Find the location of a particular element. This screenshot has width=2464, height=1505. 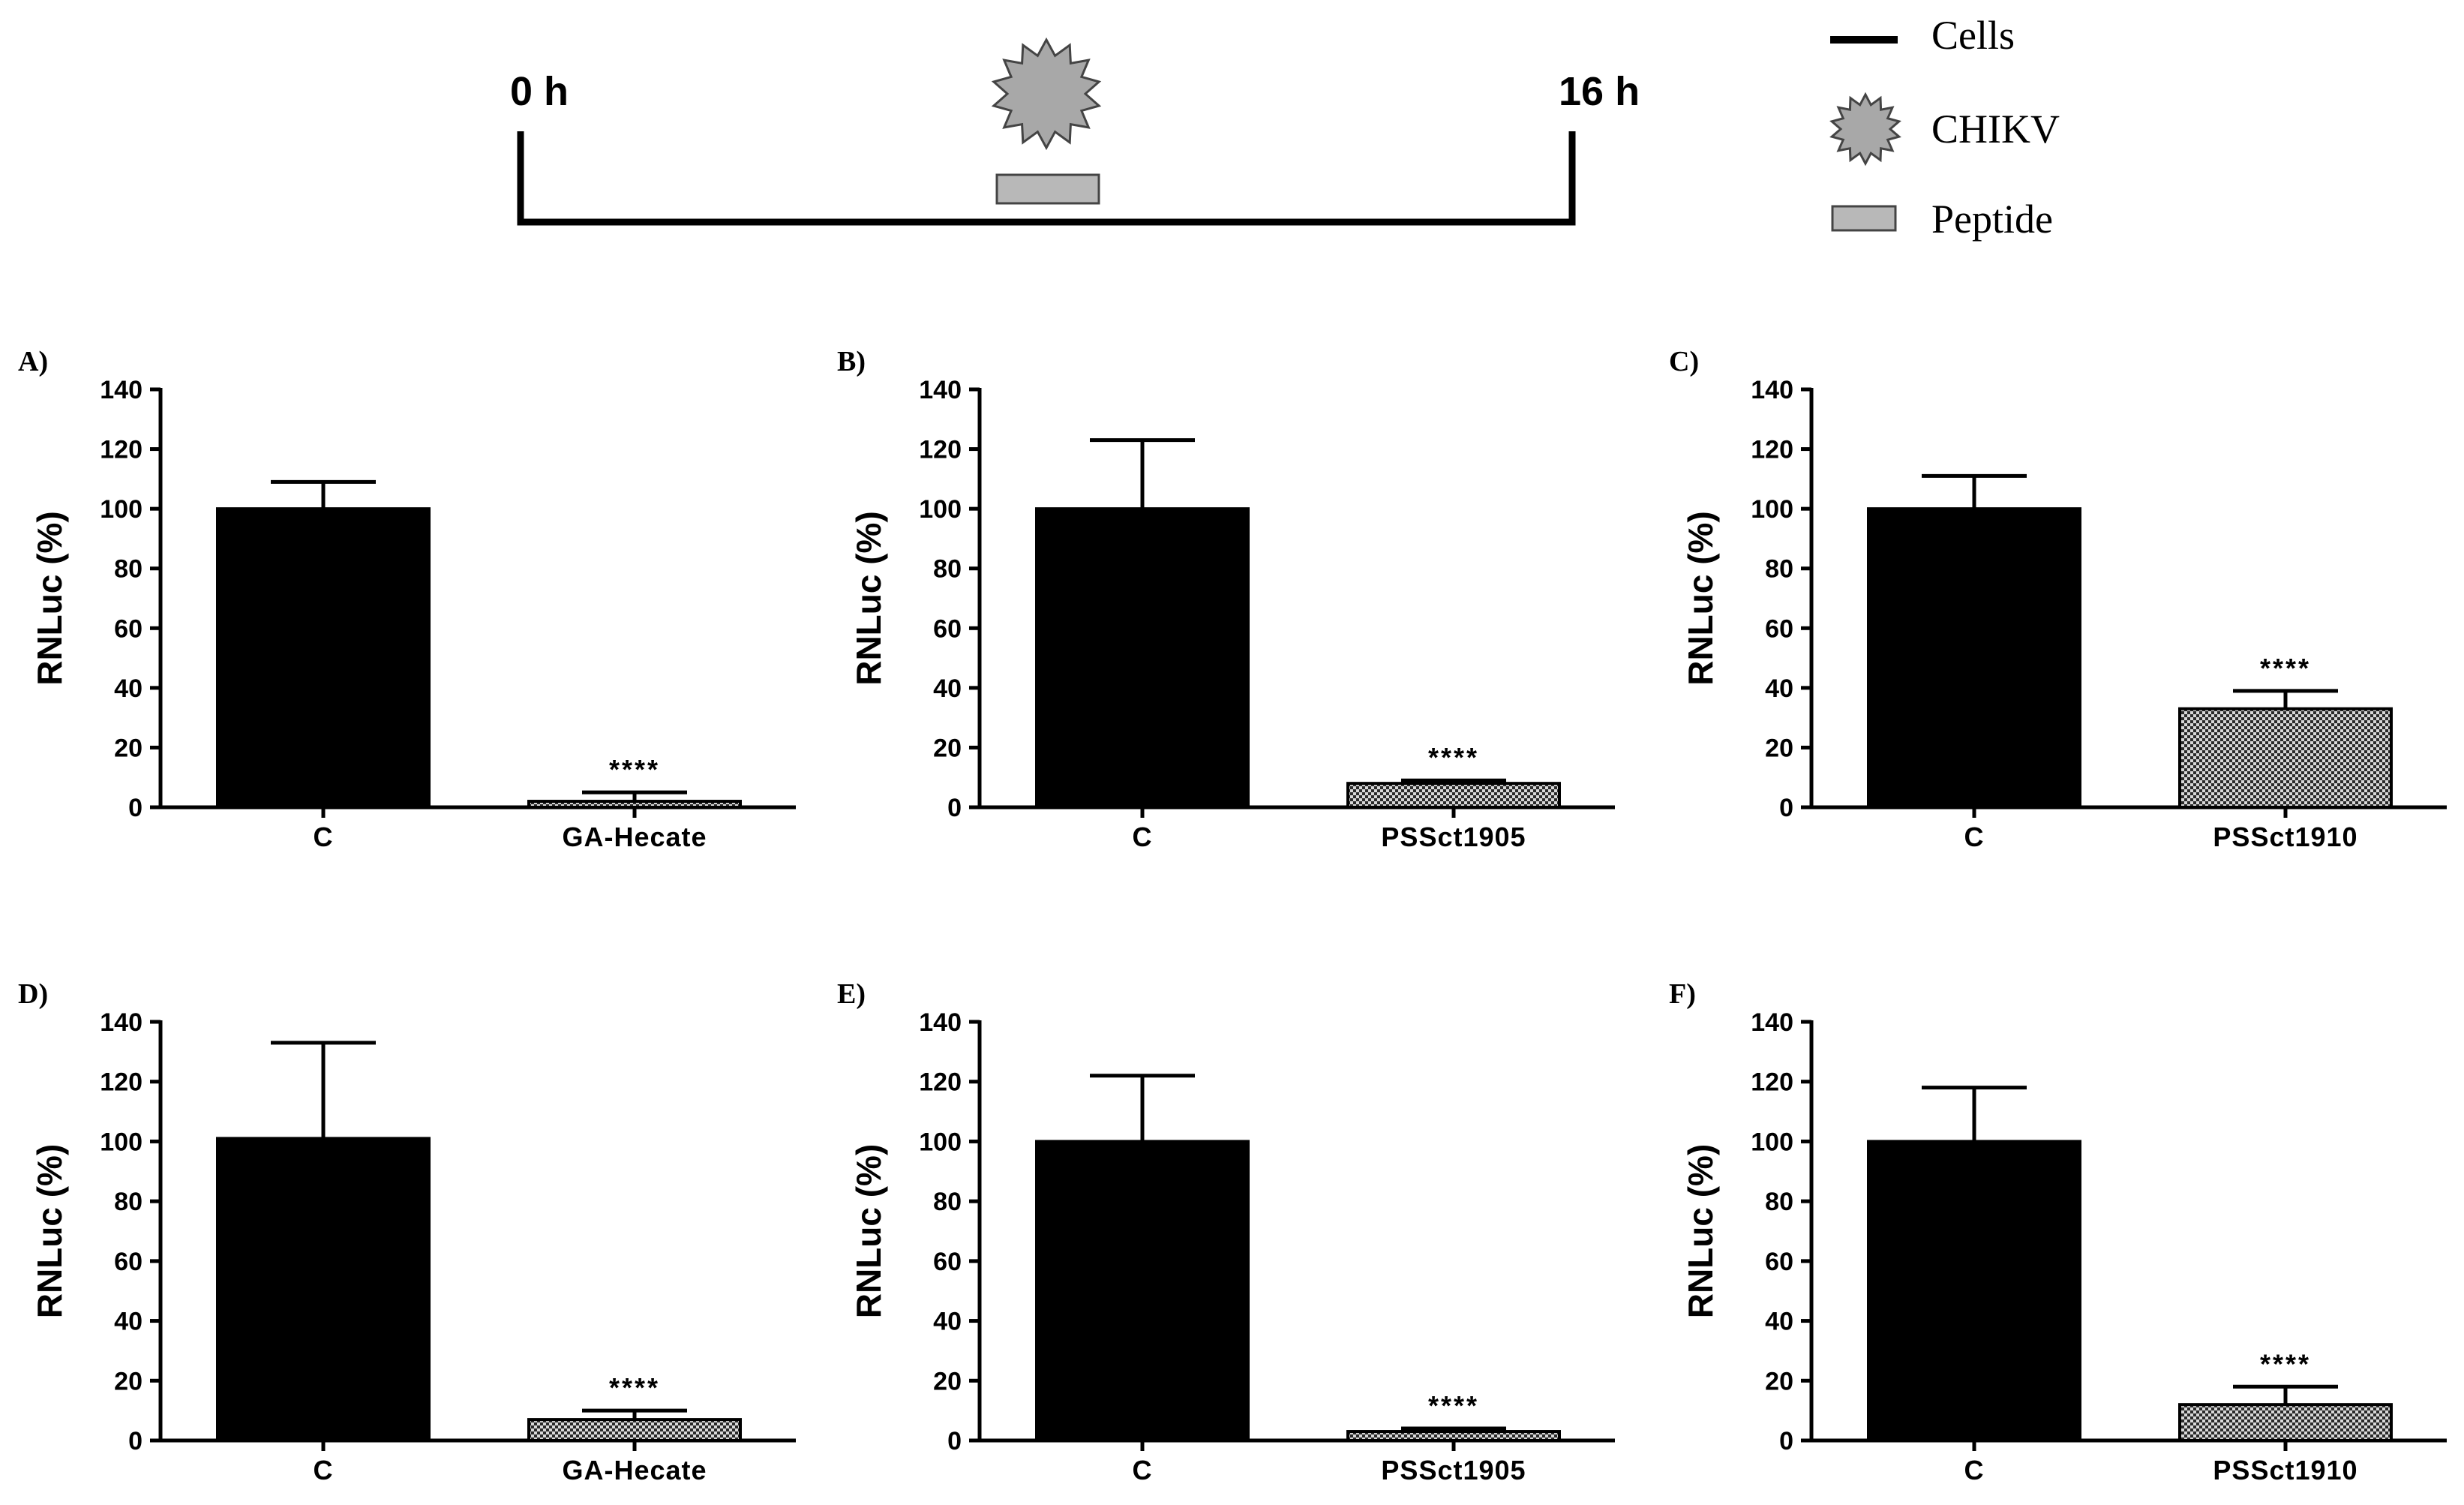

panel-label: B) is located at coordinates (852, 361).